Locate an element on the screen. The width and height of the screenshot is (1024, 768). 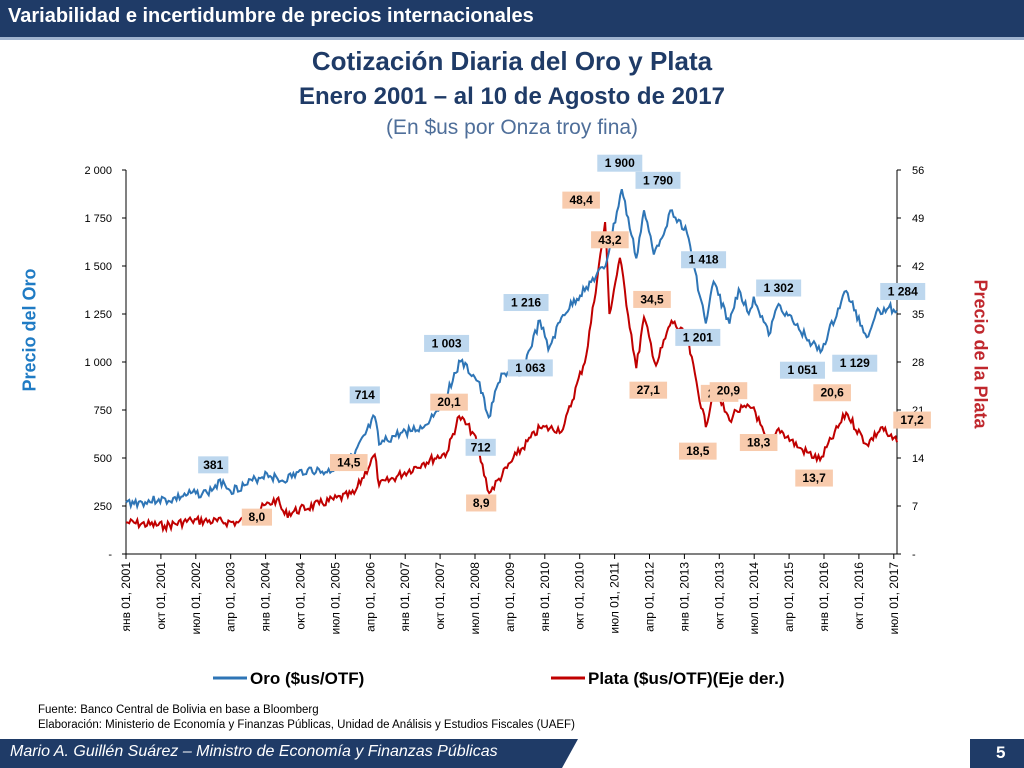
gold-value-label: 1 129 is located at coordinates (855, 363).